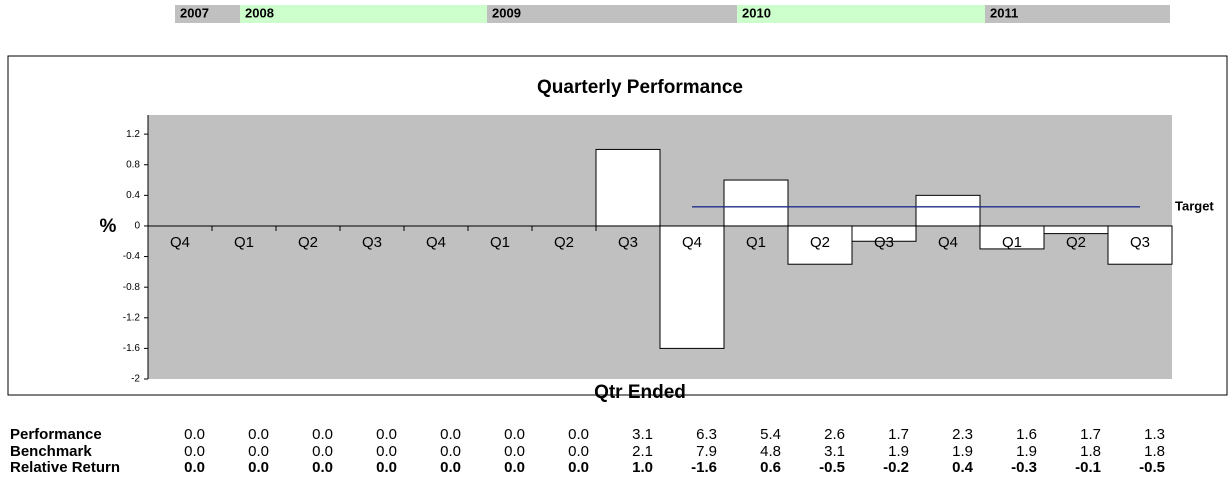 This screenshot has width=1228, height=499. I want to click on table-value: 0.6, so click(770, 467).